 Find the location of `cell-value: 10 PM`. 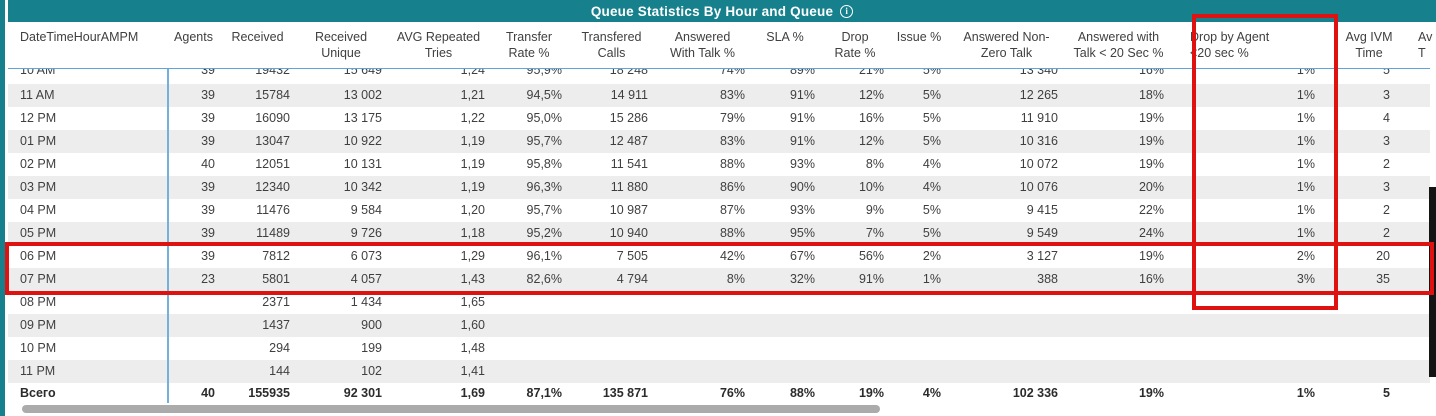

cell-value: 10 PM is located at coordinates (38, 348).